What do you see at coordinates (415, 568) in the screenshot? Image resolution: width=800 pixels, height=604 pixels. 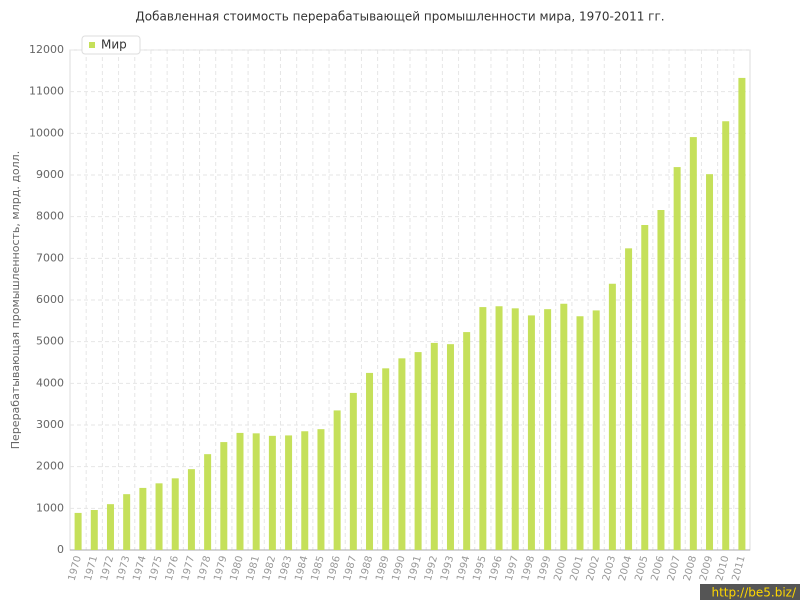 I see `x-tick-label: 1991` at bounding box center [415, 568].